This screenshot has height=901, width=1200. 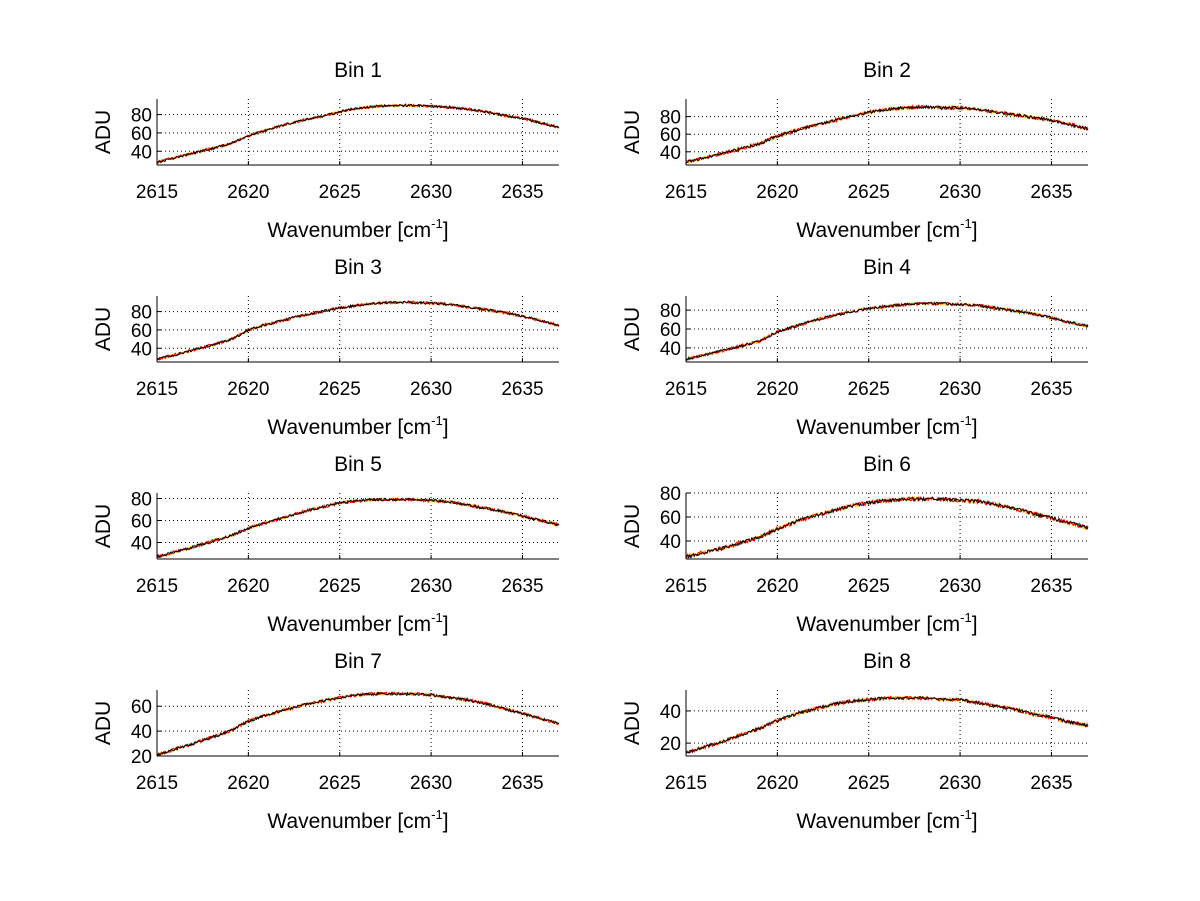 I want to click on subplot-title: Bin 4, so click(x=887, y=267).